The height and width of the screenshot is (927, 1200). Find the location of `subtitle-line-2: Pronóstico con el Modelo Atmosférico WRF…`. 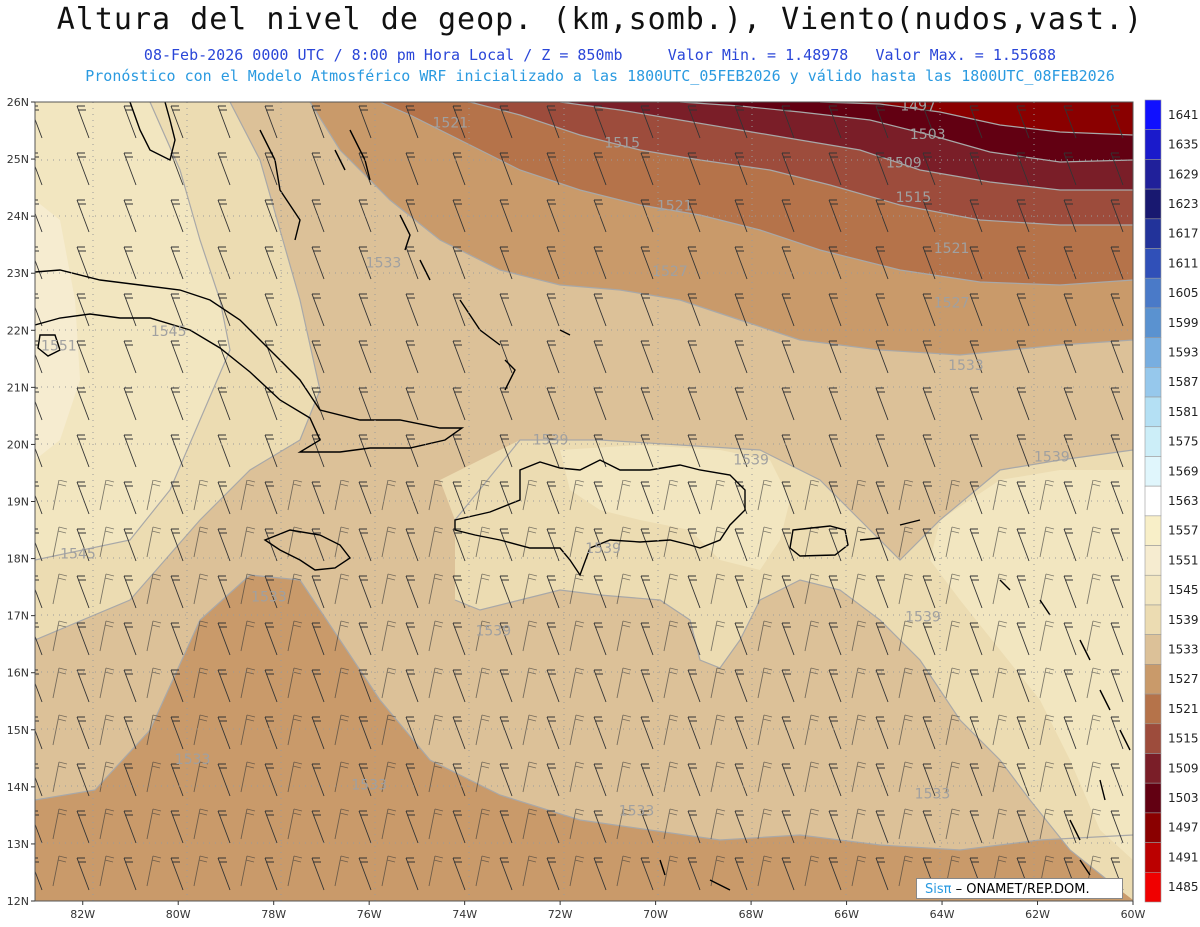

subtitle-line-2: Pronóstico con el Modelo Atmosférico WRF… is located at coordinates (600, 76).